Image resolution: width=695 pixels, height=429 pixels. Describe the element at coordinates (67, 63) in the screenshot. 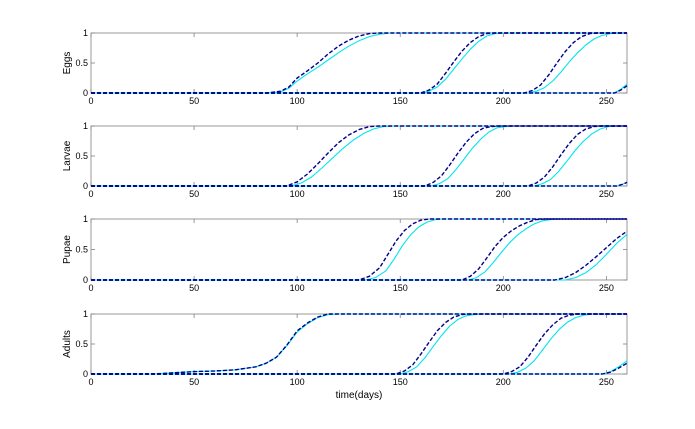

I see `y-axis-label: Eggs` at that location.